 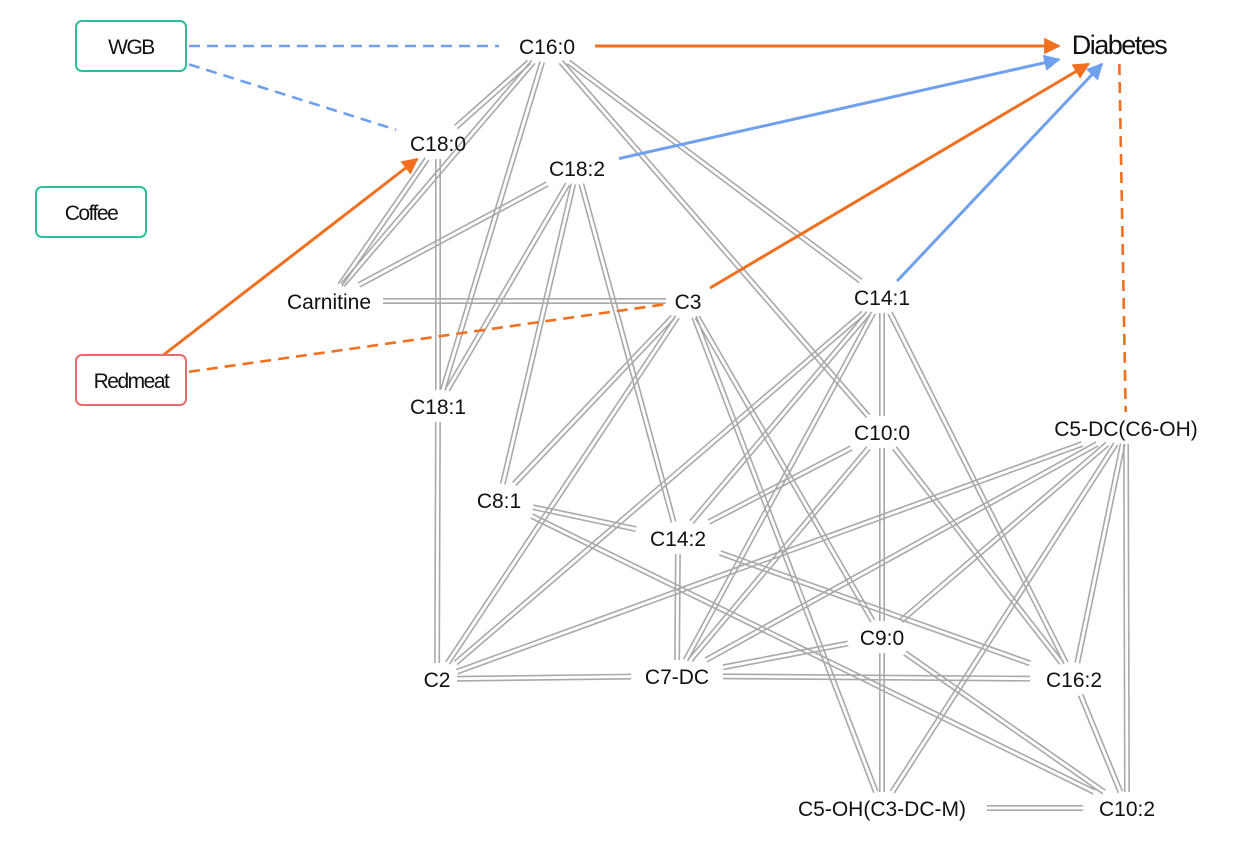 I want to click on exposure-coffee: Coffee, so click(x=91, y=212).